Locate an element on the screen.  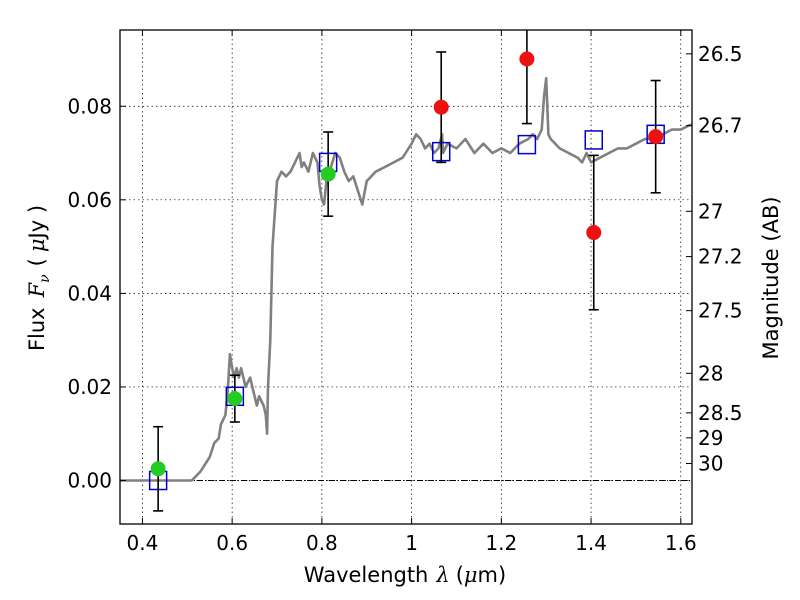
magnitude-tick-label: 26.7 is located at coordinates (720, 126).